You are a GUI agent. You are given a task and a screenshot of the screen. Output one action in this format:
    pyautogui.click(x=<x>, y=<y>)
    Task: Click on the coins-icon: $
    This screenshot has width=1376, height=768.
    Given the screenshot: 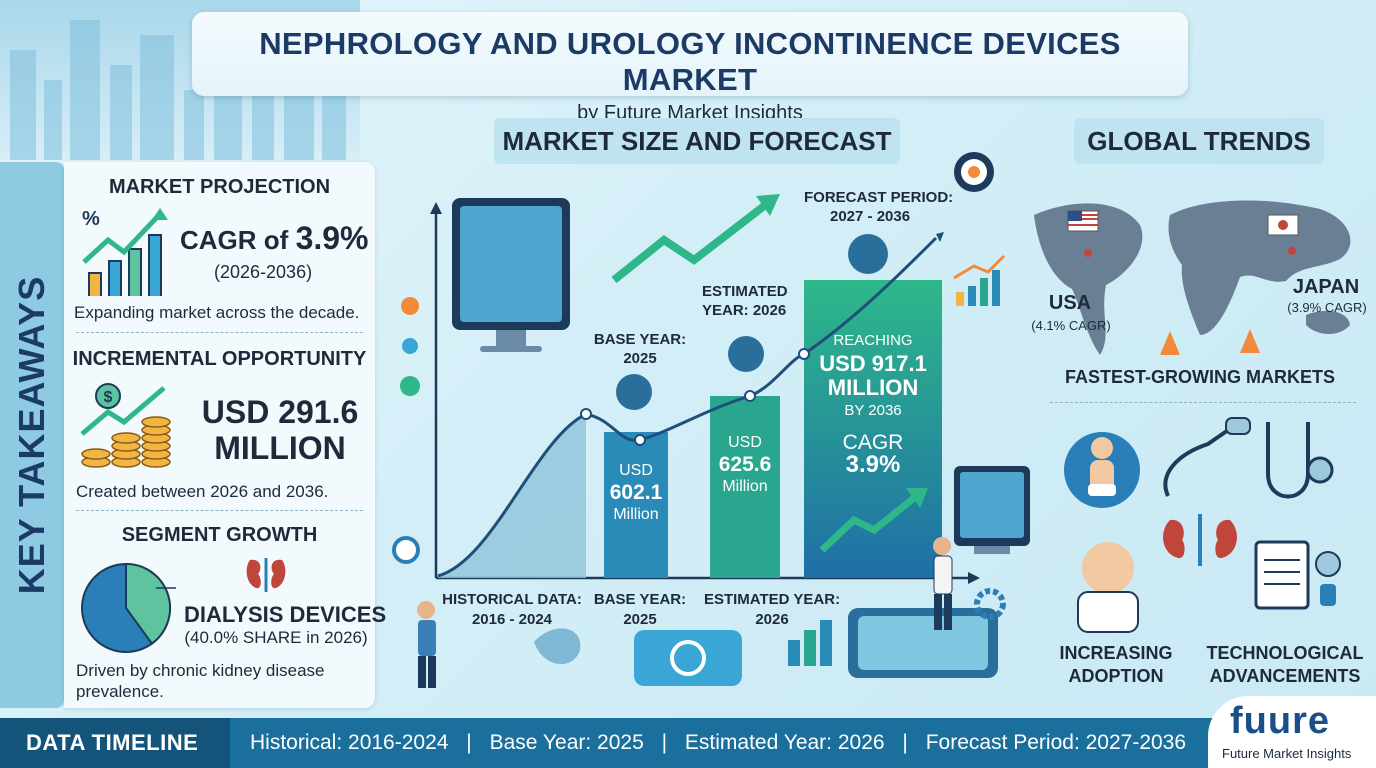 What is the action you would take?
    pyautogui.click(x=125, y=425)
    